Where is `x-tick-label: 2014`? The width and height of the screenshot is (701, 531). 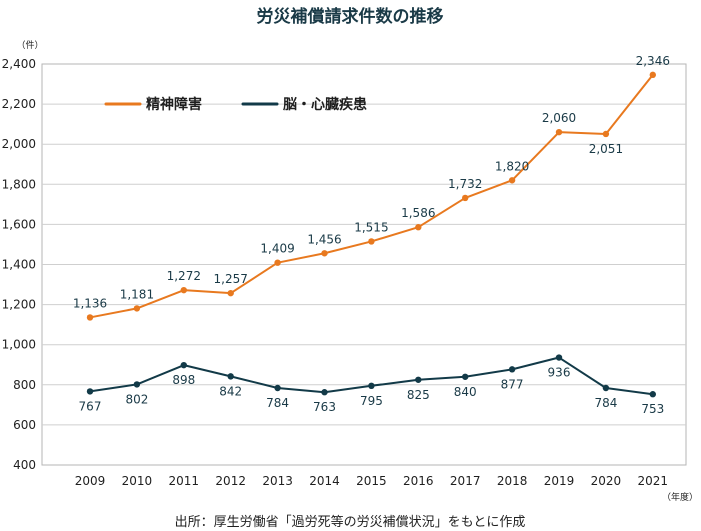
x-tick-label: 2014 is located at coordinates (324, 481).